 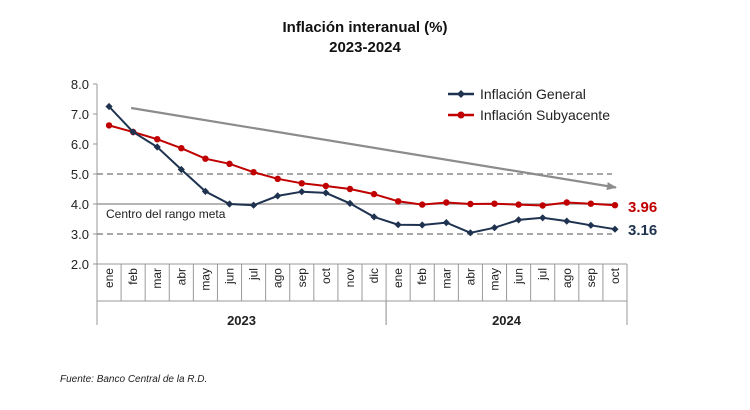 I want to click on y-tick-label: 7.0, so click(x=80, y=114).